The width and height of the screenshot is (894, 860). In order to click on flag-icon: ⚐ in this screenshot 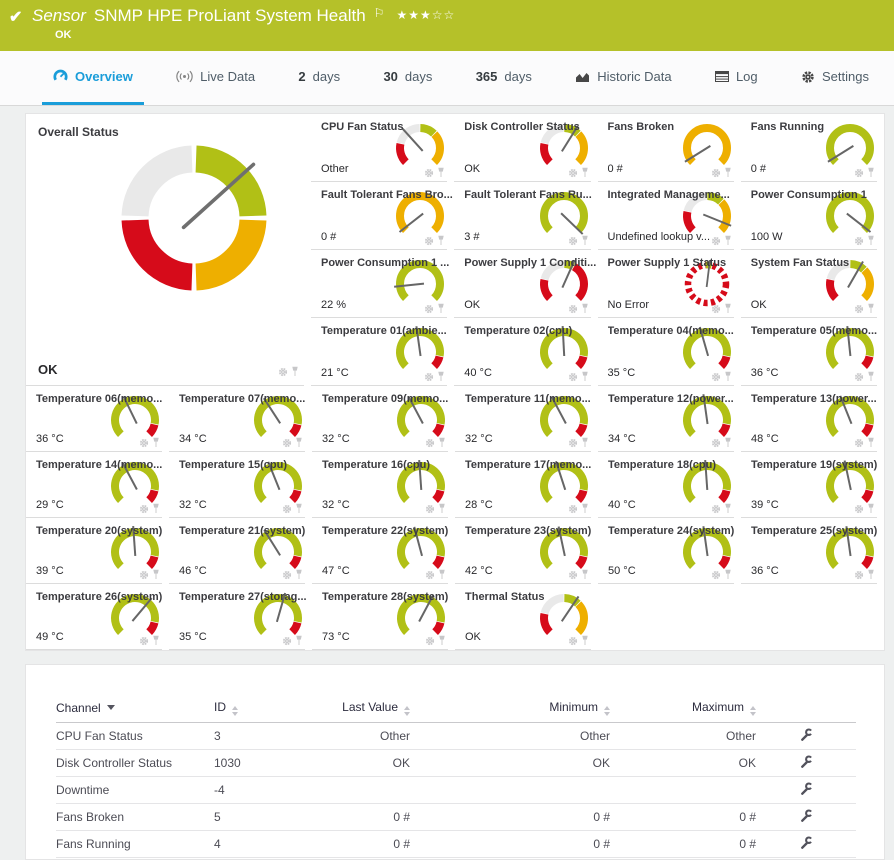, I will do `click(379, 13)`.